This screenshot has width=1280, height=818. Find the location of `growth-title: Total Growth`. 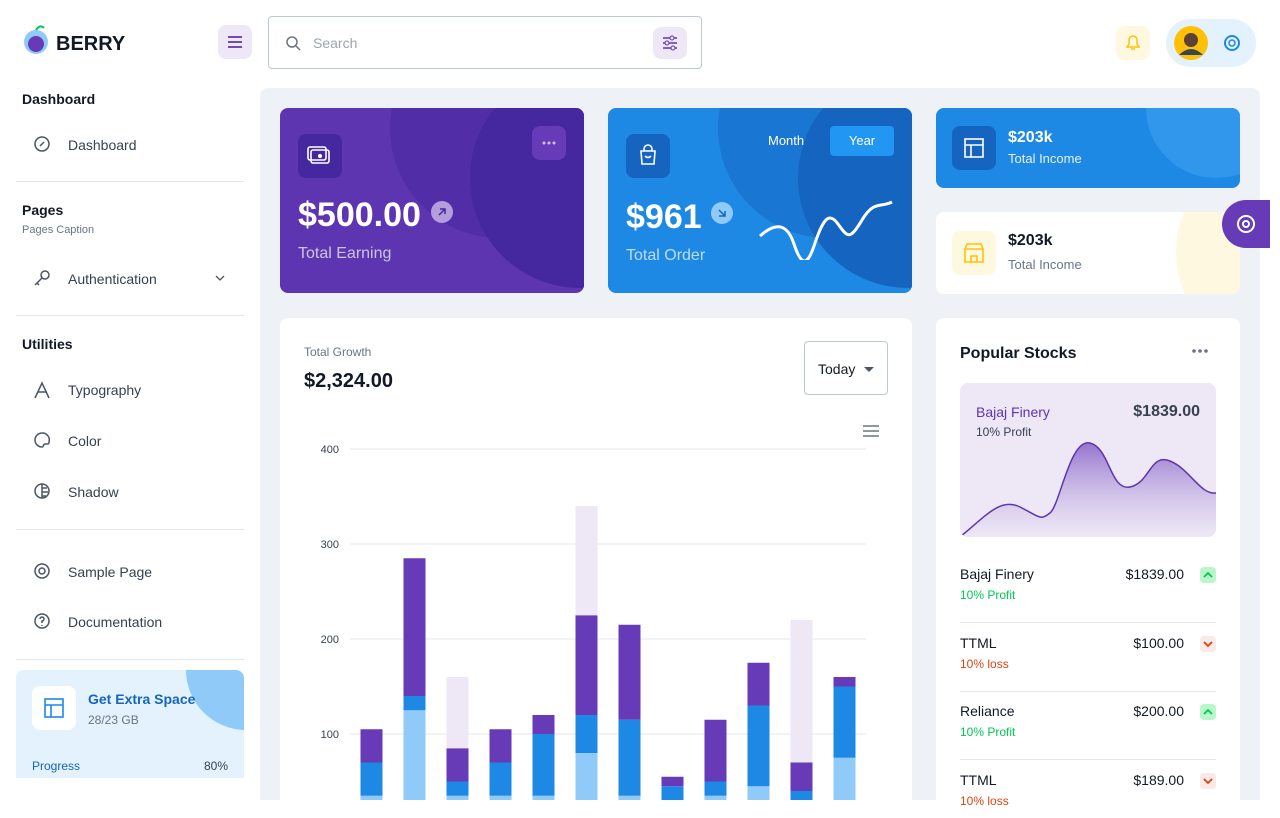

growth-title: Total Growth is located at coordinates (337, 352).